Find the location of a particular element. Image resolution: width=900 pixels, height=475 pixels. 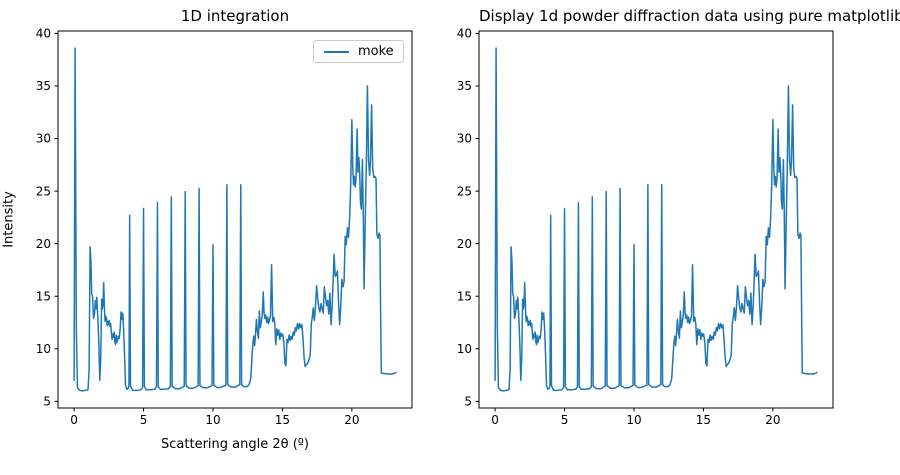

legend: moke is located at coordinates (358, 51).